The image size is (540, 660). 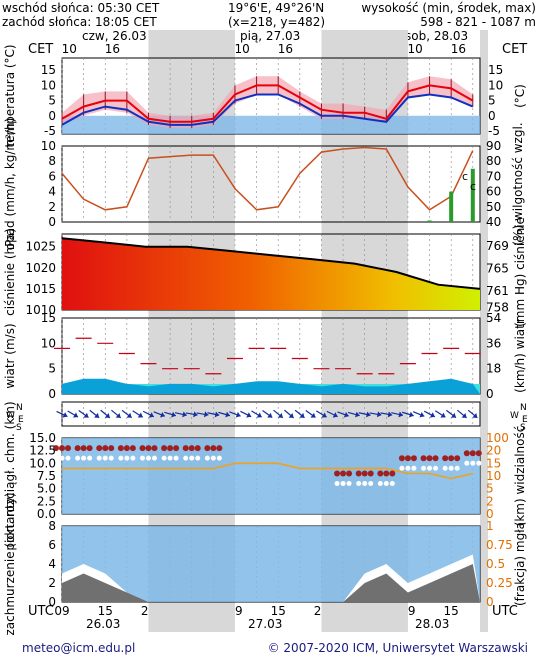 What do you see at coordinates (105, 611) in the screenshot?
I see `bottom-hour-label: 15` at bounding box center [105, 611].